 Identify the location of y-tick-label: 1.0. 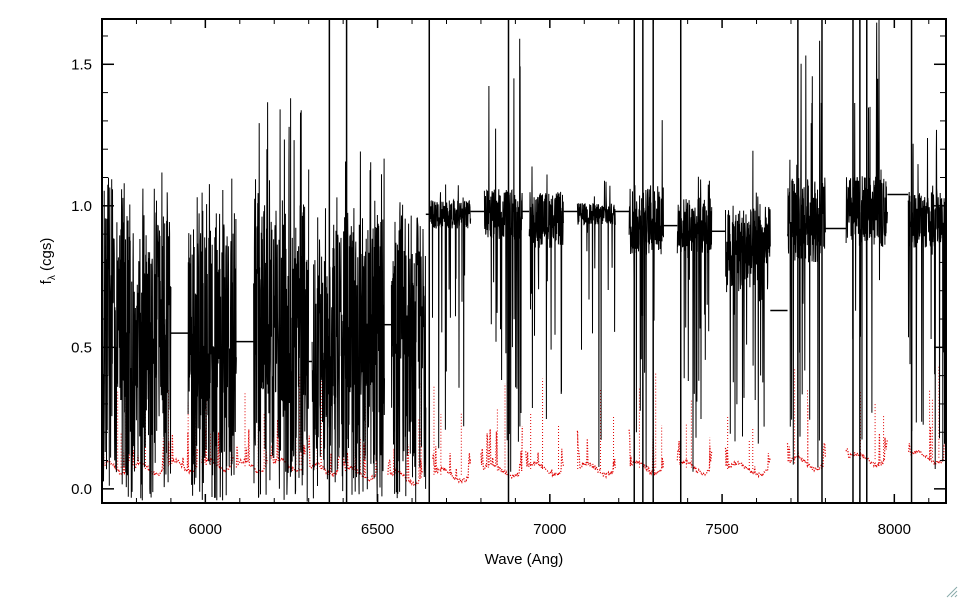
(81, 206).